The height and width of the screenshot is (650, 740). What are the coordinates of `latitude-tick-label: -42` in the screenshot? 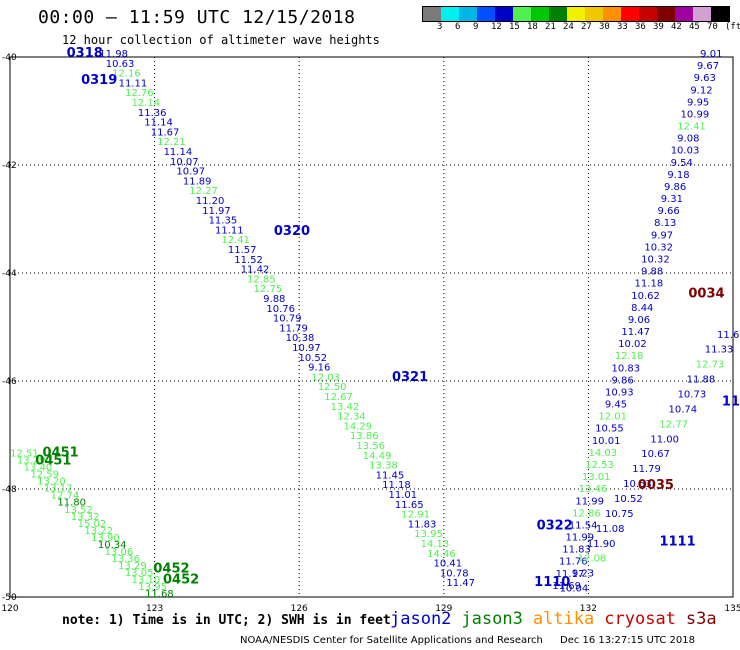 It's located at (9, 166).